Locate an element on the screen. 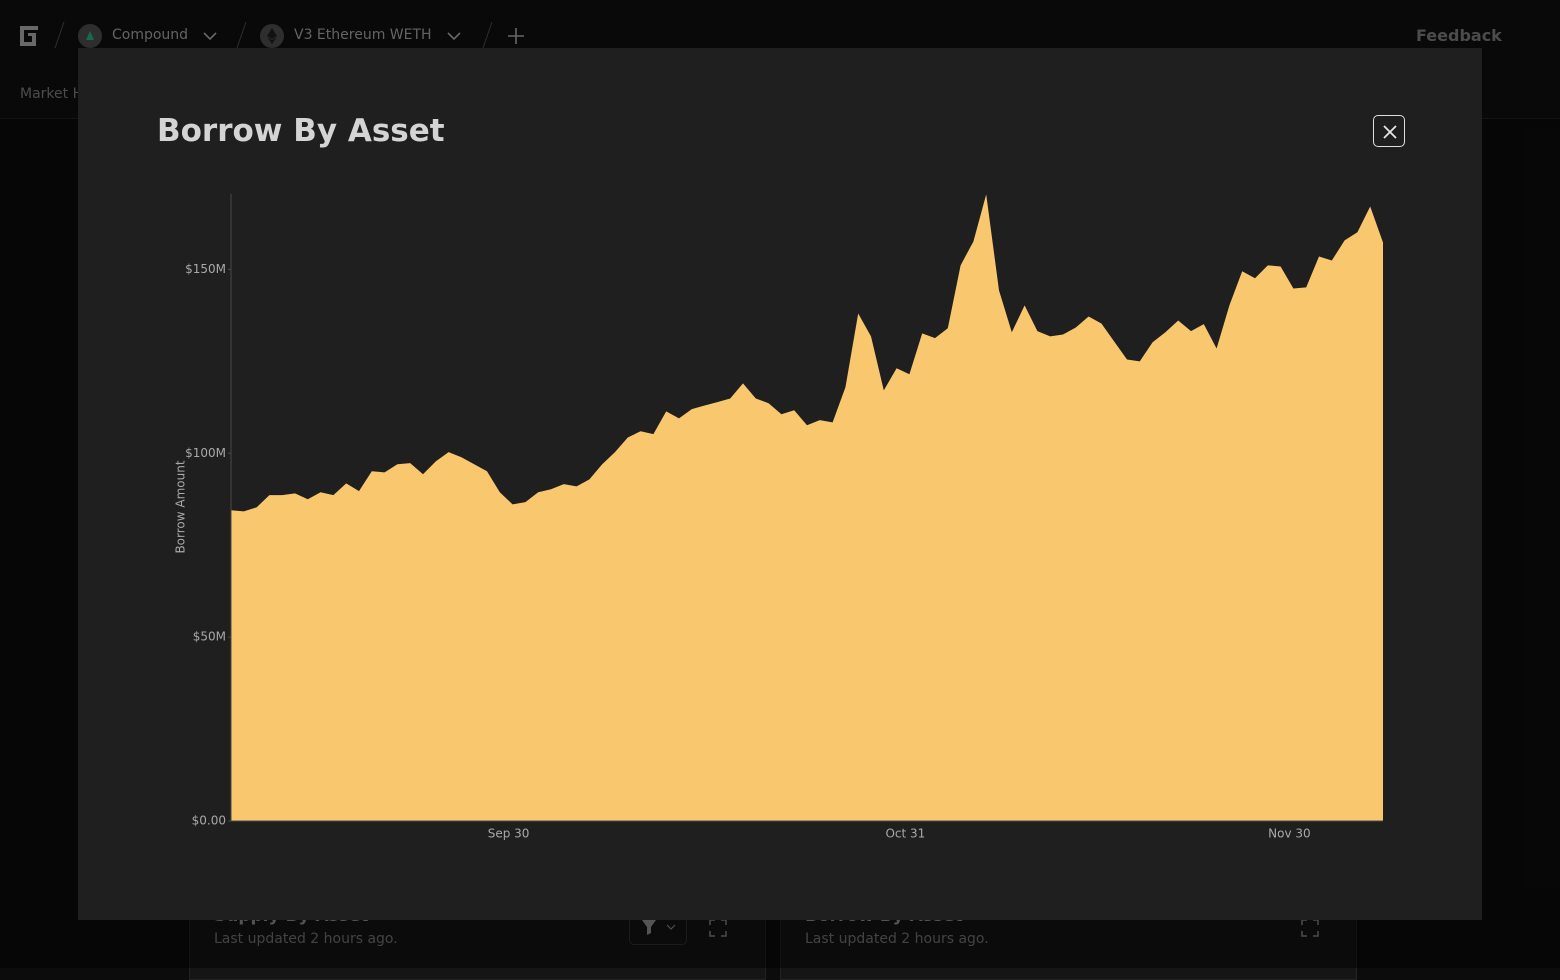 The width and height of the screenshot is (1560, 980). y-tick-label: $100M is located at coordinates (205, 453).